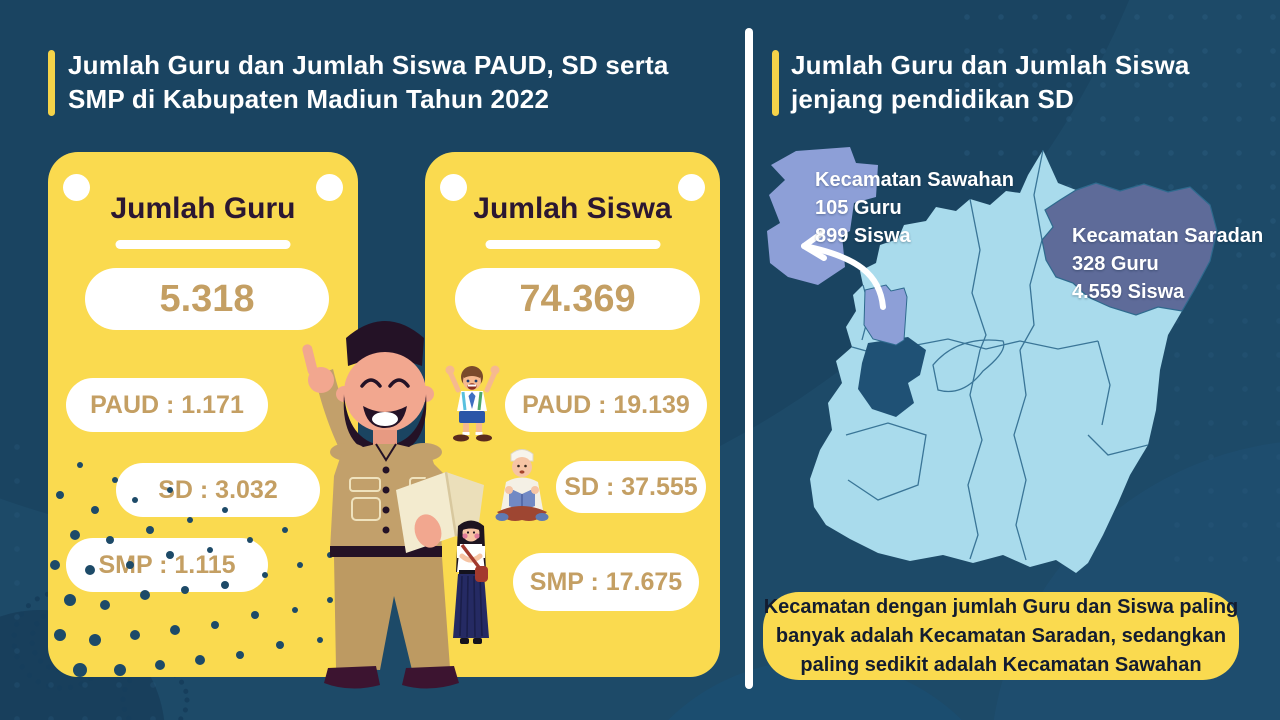  What do you see at coordinates (393, 505) in the screenshot?
I see `teacher-illustration` at bounding box center [393, 505].